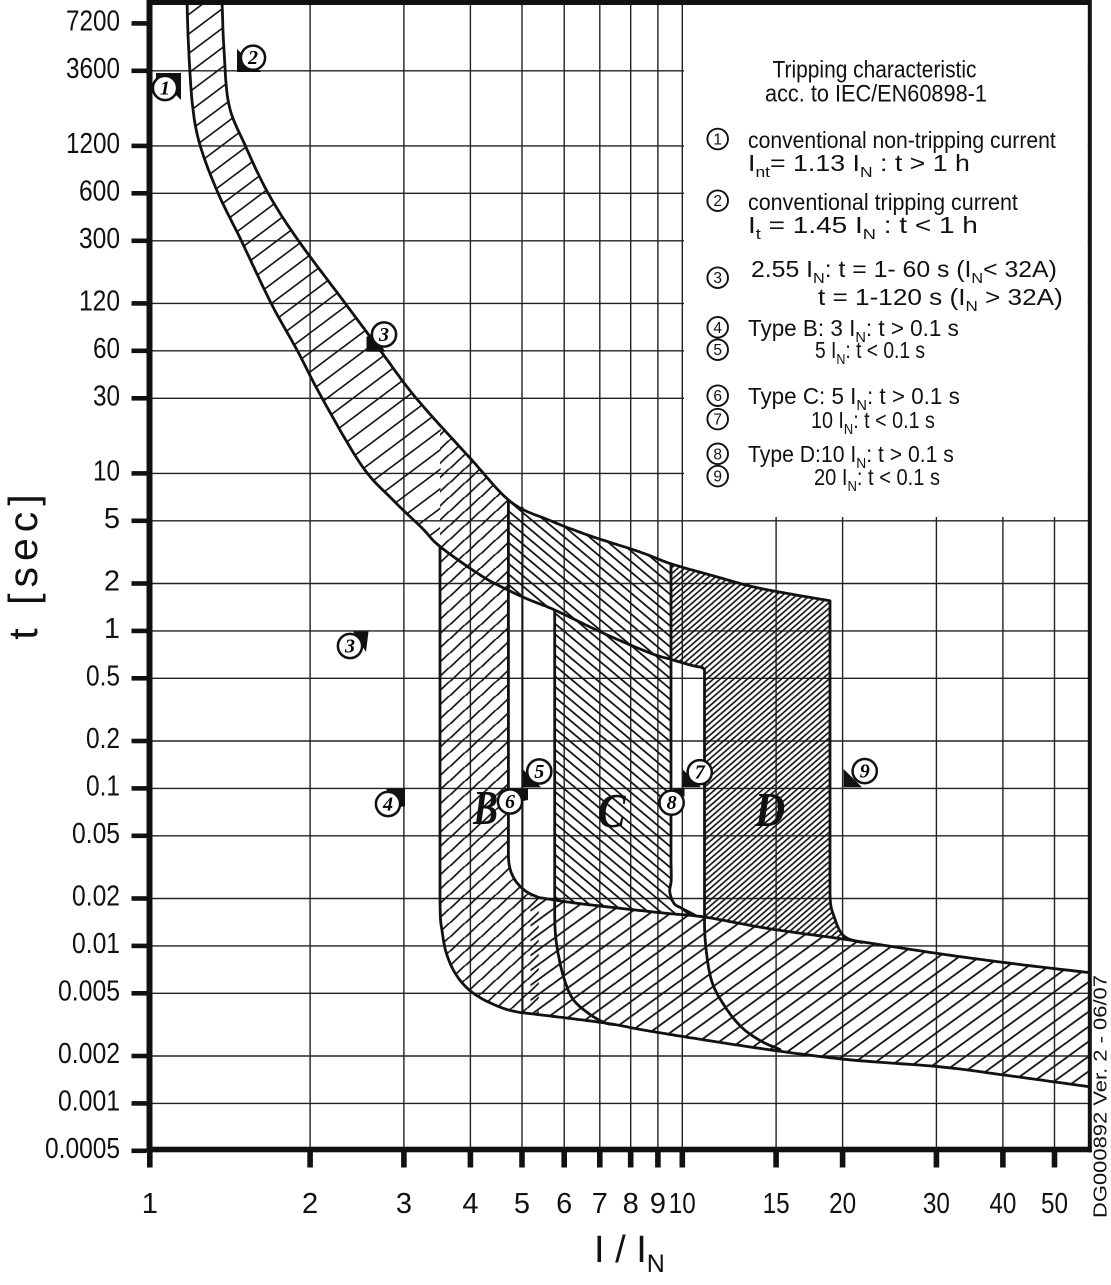 Image resolution: width=1111 pixels, height=1285 pixels. I want to click on svg-text: 1200, so click(93, 144).